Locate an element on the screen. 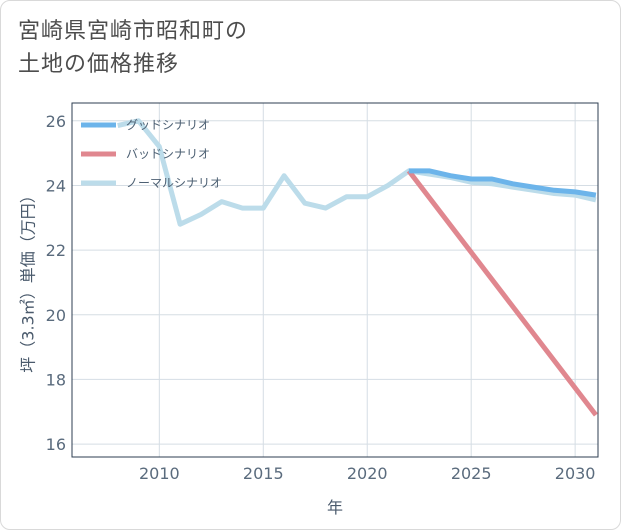 This screenshot has width=621, height=530. good-scenario-line is located at coordinates (502, 183).